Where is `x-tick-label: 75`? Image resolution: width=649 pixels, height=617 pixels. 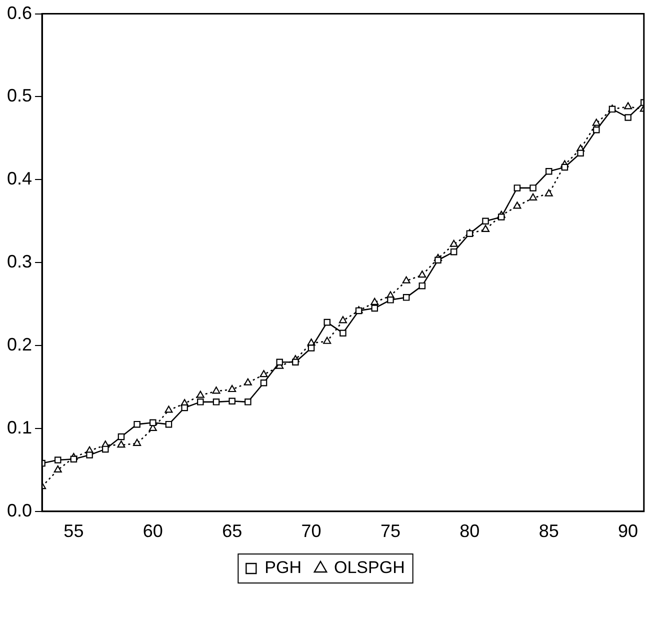
x-tick-label: 75 is located at coordinates (390, 531).